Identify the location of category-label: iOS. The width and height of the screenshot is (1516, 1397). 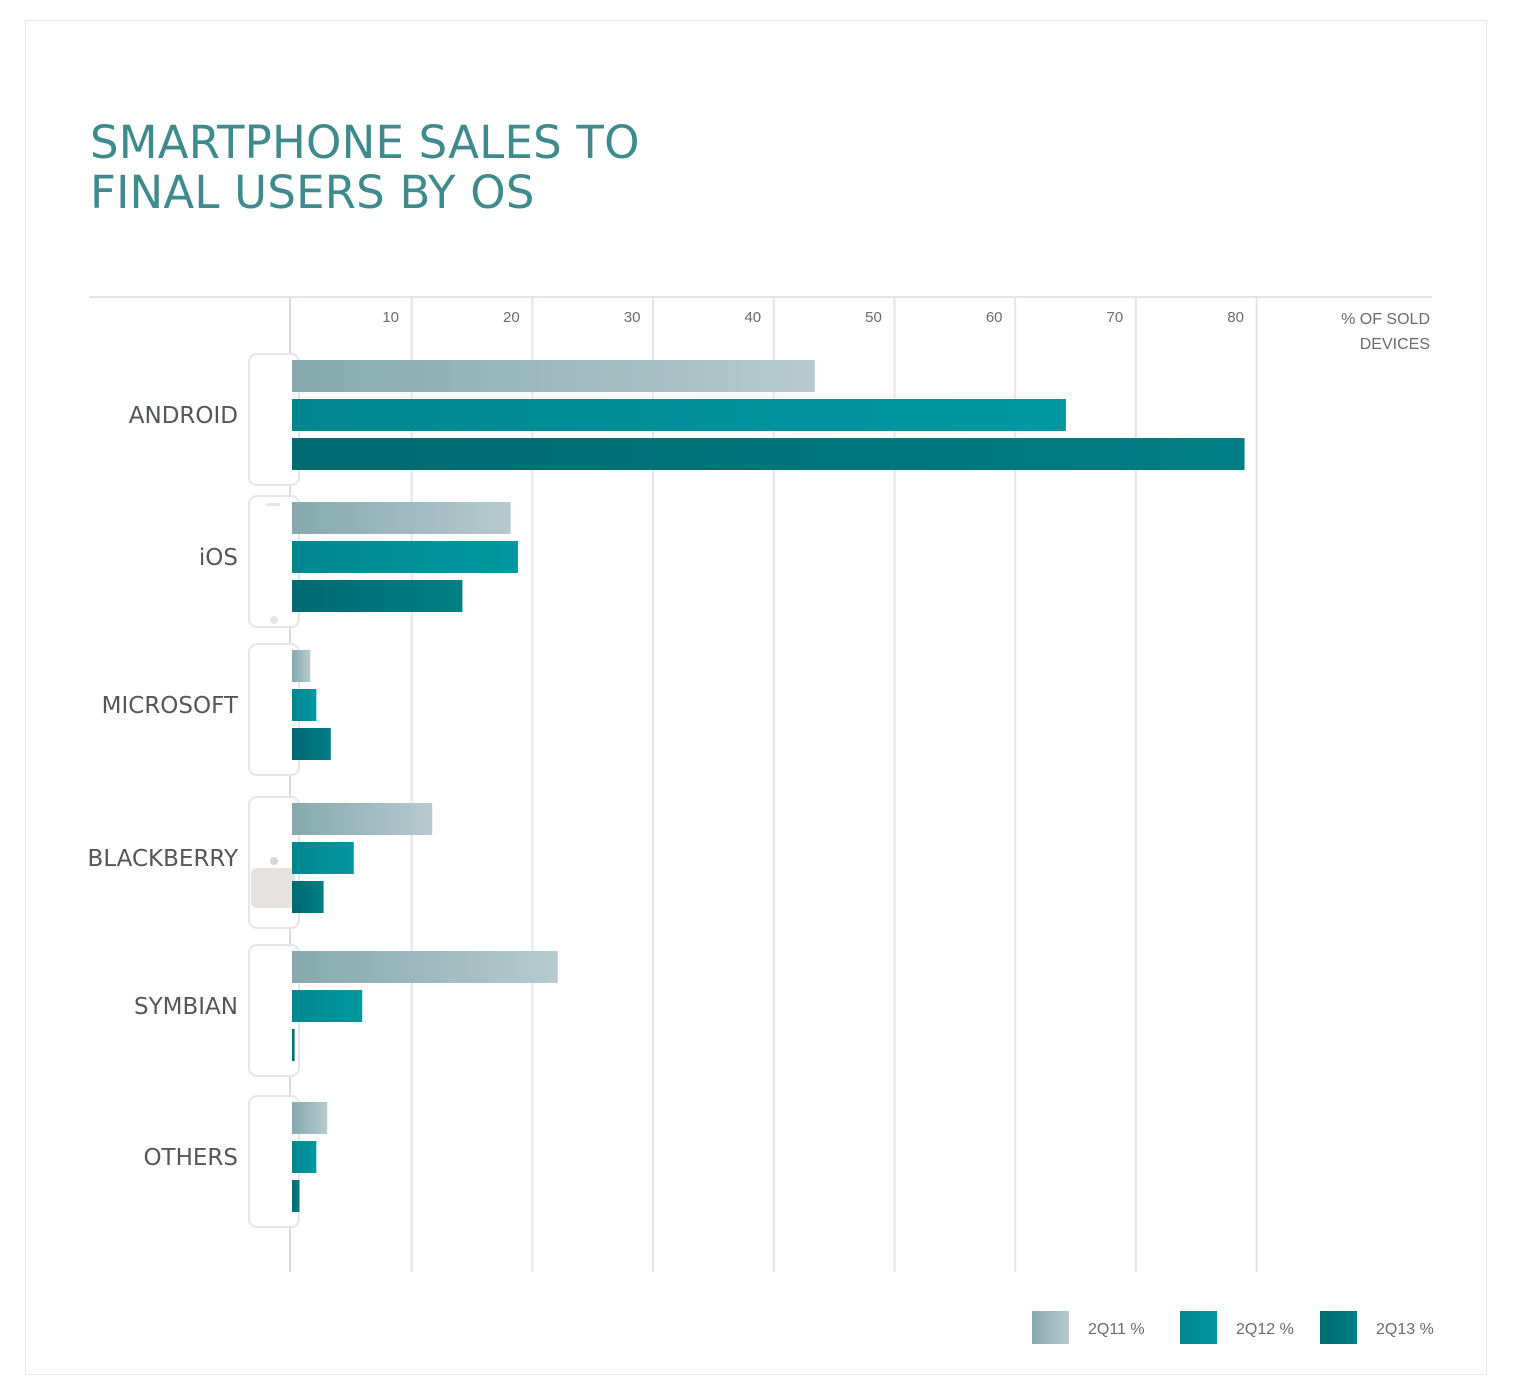
(218, 558).